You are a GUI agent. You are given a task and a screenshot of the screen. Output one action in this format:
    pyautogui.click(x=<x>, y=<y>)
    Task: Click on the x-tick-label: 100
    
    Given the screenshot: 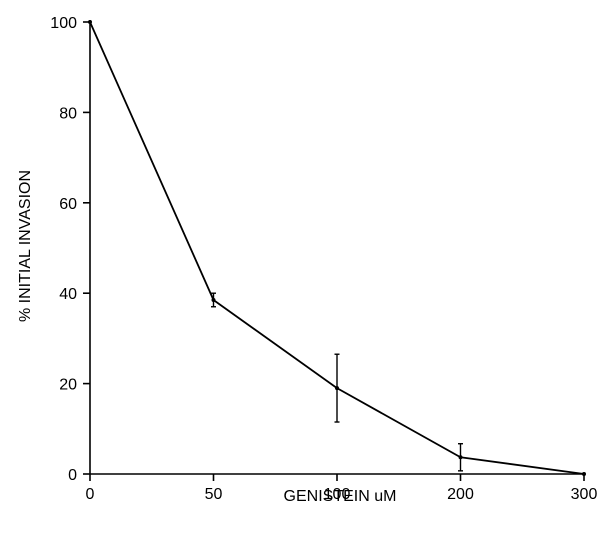 What is the action you would take?
    pyautogui.click(x=337, y=494)
    